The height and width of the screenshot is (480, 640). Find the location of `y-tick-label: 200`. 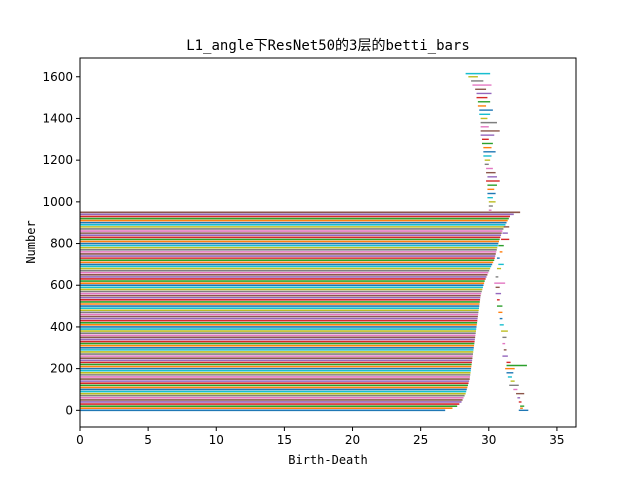

y-tick-label: 200 is located at coordinates (61, 369).